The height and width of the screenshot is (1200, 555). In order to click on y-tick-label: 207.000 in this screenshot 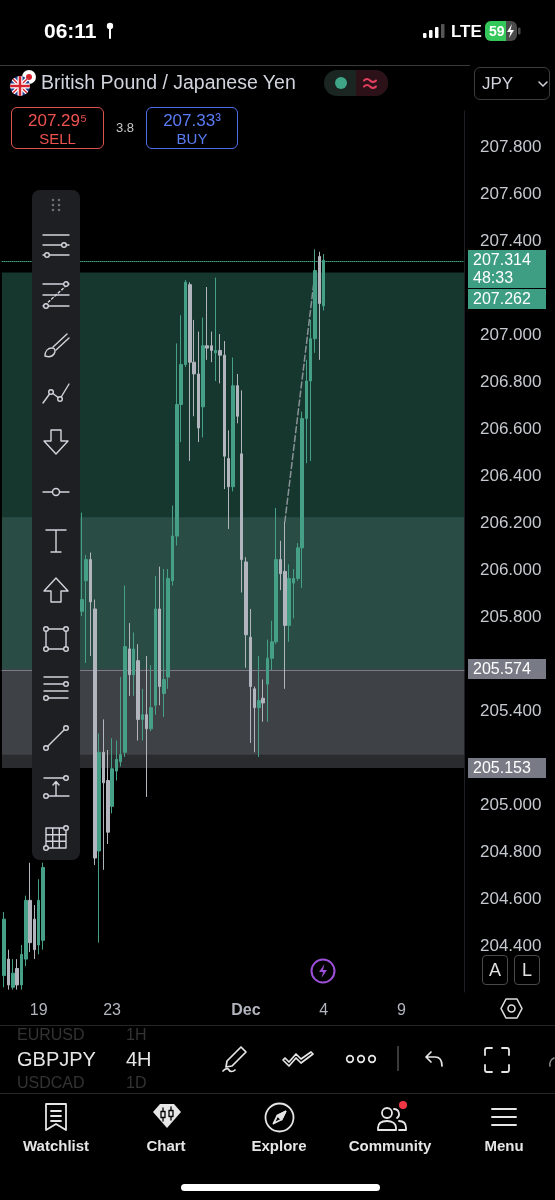, I will do `click(511, 334)`.